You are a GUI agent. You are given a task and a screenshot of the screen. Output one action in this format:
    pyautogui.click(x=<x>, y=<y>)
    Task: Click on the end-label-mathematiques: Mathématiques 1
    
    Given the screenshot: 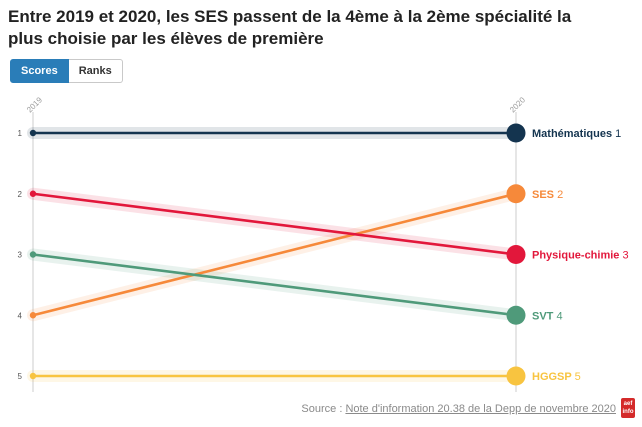 What is the action you would take?
    pyautogui.click(x=576, y=134)
    